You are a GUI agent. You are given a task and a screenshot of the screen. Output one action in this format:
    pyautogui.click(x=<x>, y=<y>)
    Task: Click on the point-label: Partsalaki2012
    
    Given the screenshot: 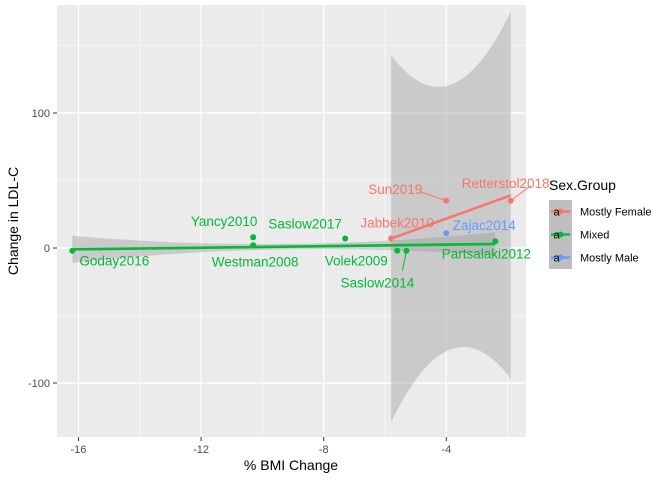 What is the action you would take?
    pyautogui.click(x=486, y=253)
    